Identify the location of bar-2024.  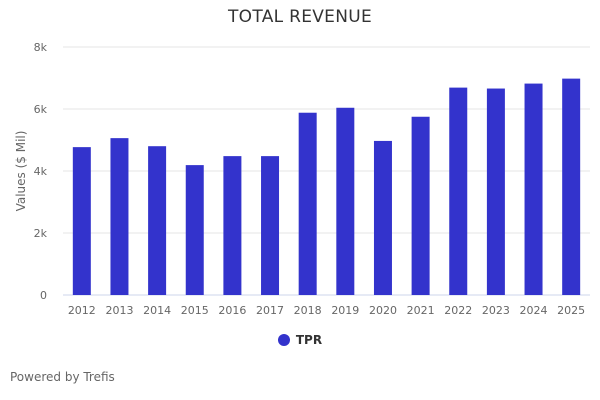
(533, 189).